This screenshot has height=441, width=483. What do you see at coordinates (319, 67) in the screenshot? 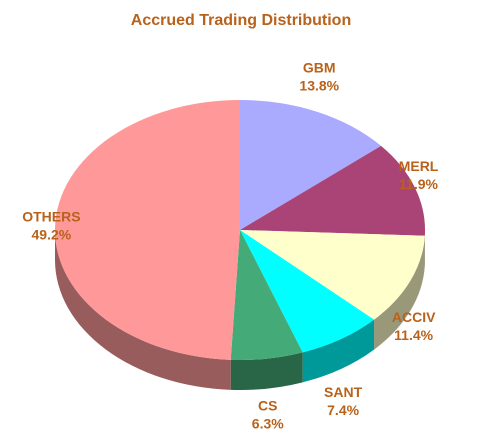
I see `slice-label: GBM` at bounding box center [319, 67].